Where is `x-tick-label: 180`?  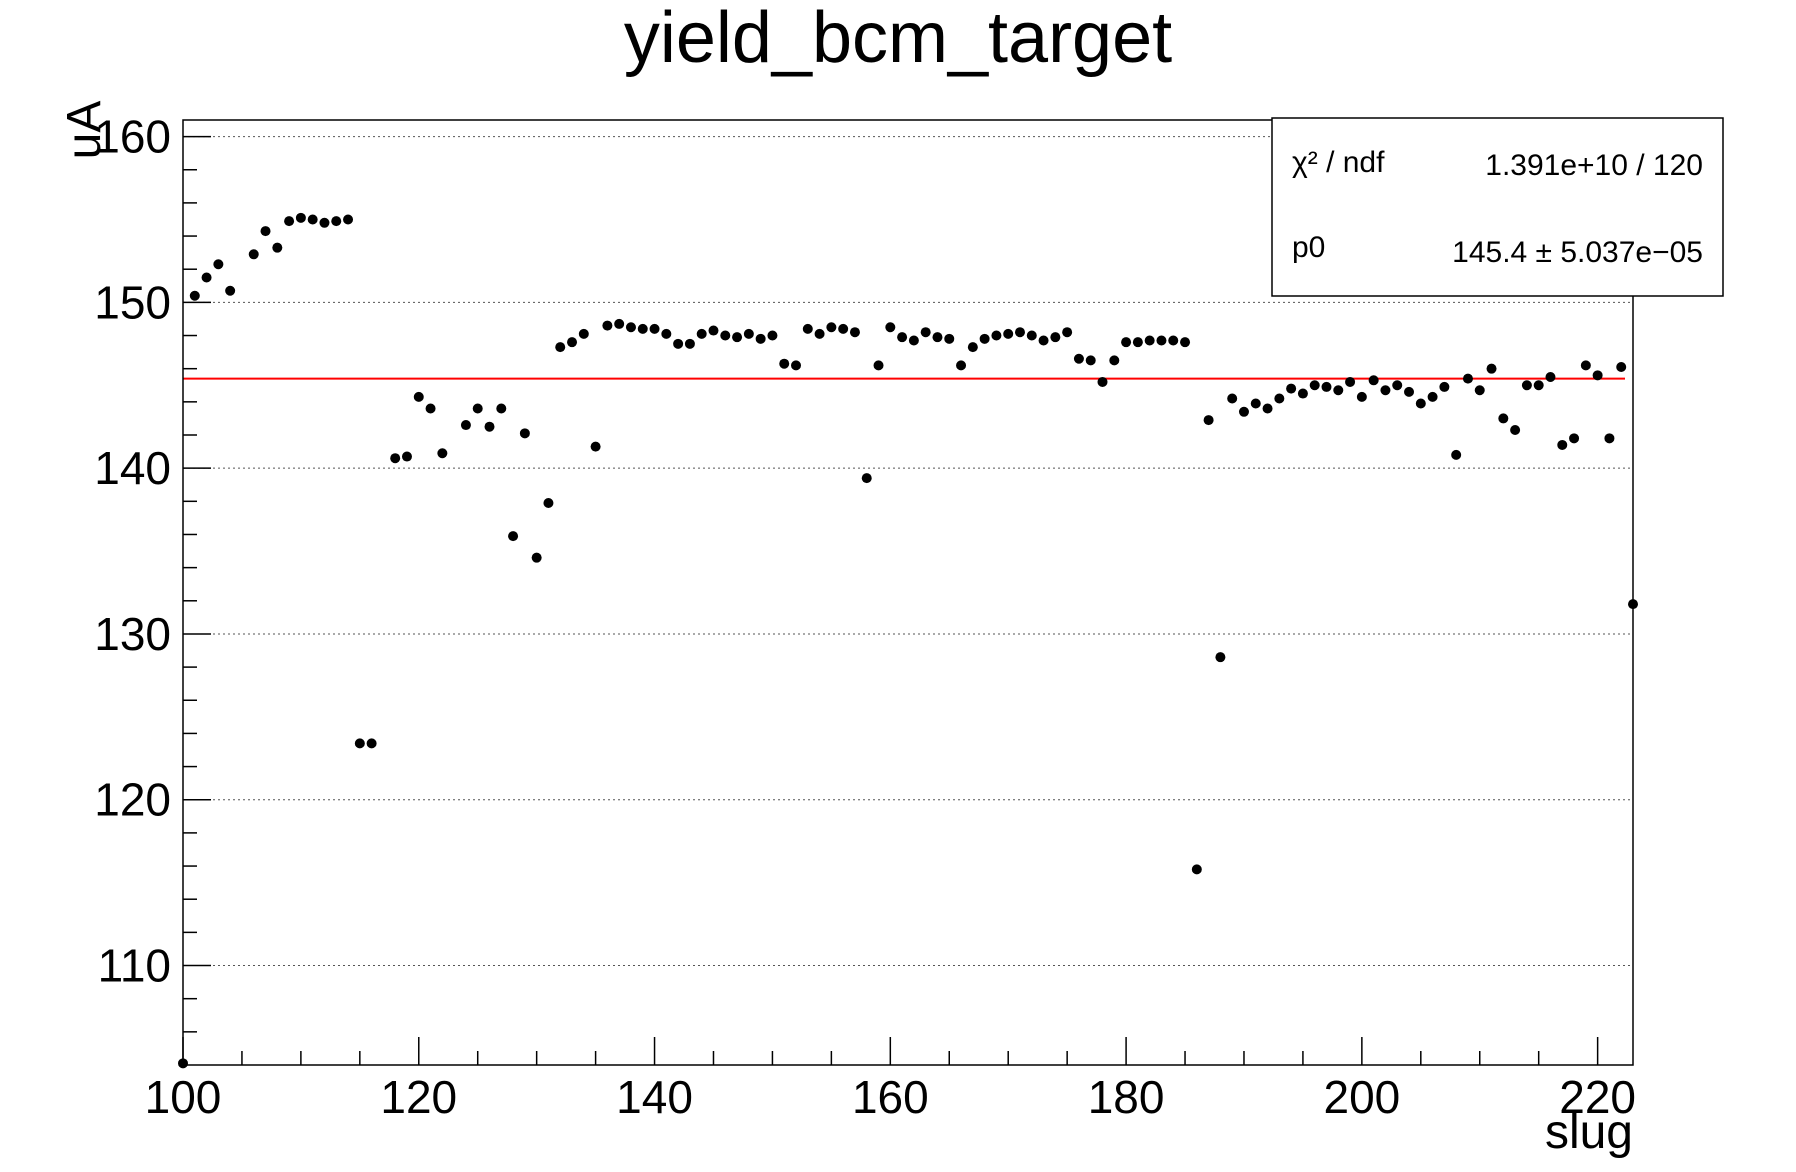
x-tick-label: 180 is located at coordinates (1126, 1097).